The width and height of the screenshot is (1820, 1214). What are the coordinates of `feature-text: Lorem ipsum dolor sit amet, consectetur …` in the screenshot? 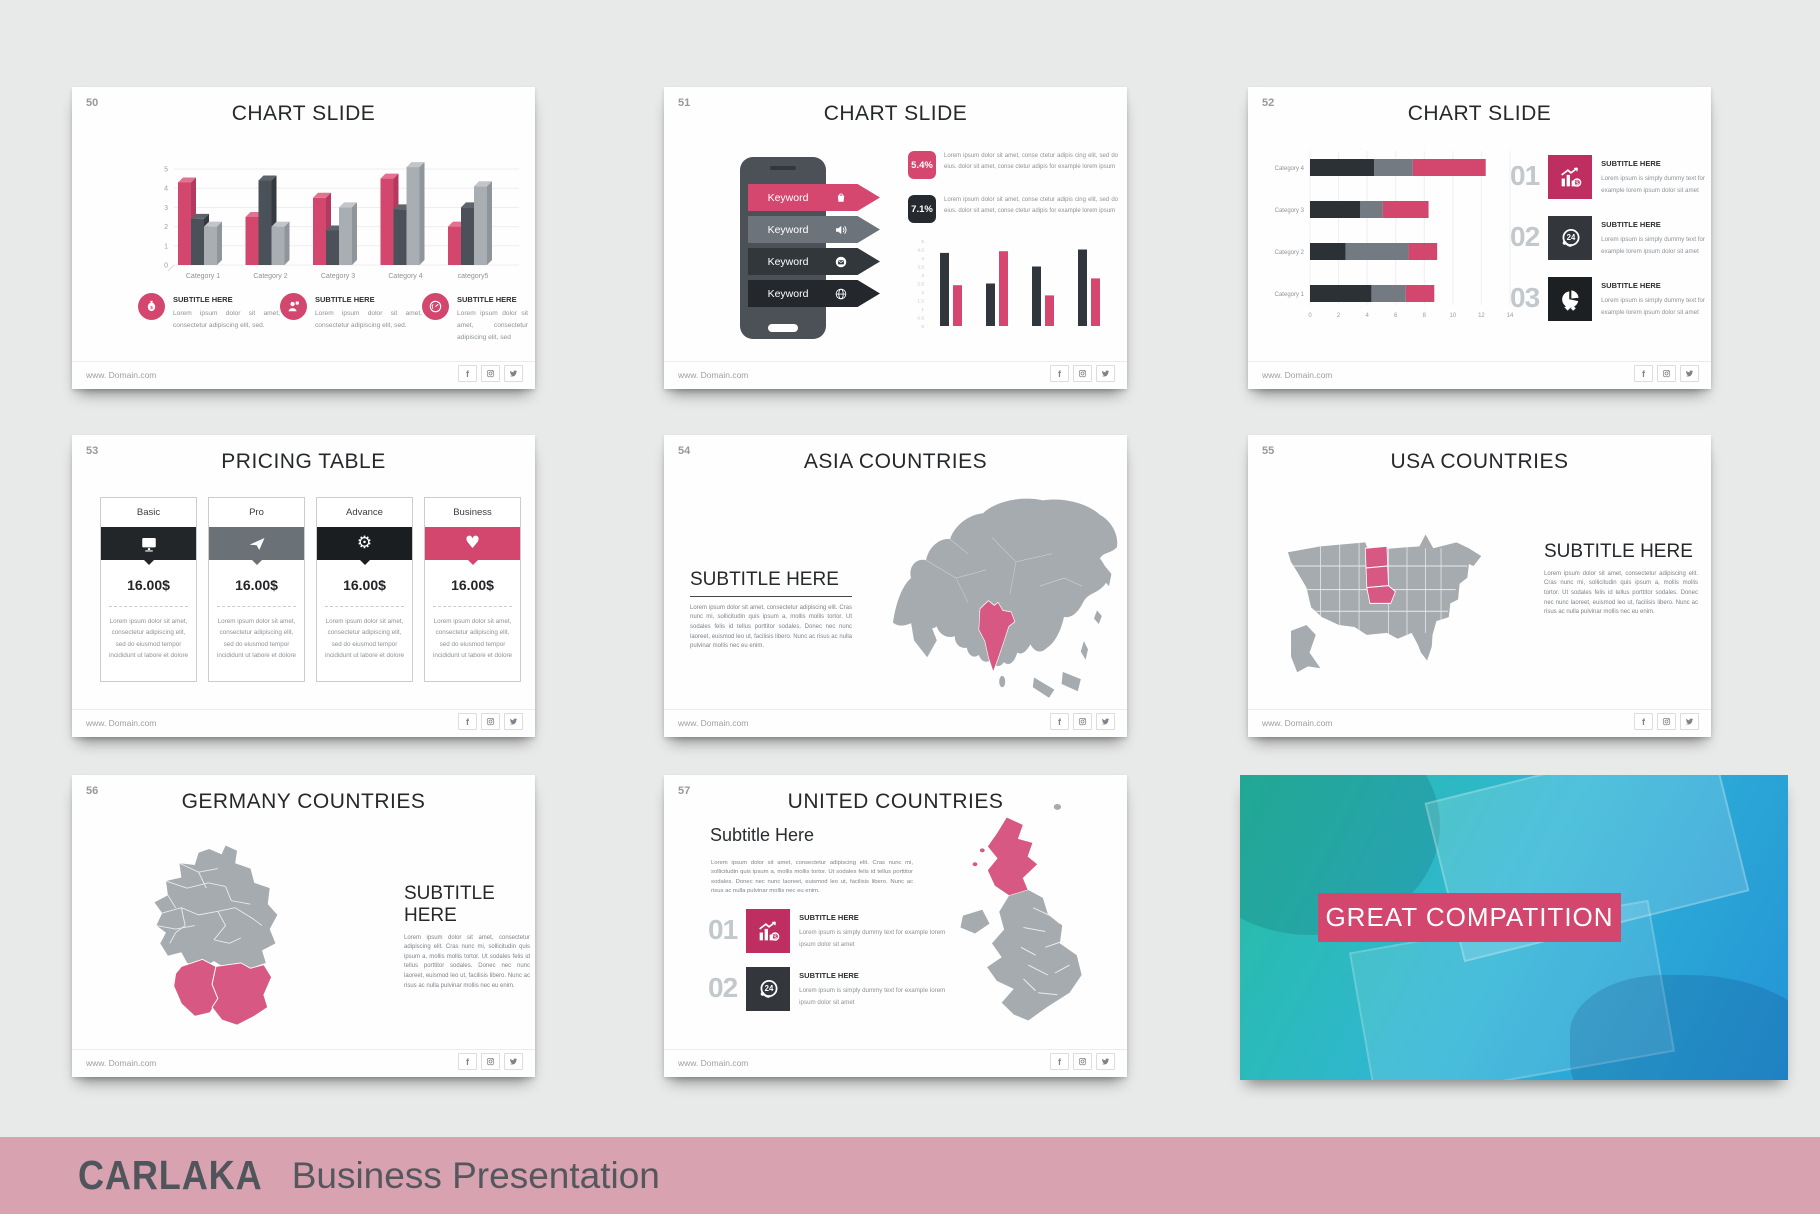 It's located at (368, 320).